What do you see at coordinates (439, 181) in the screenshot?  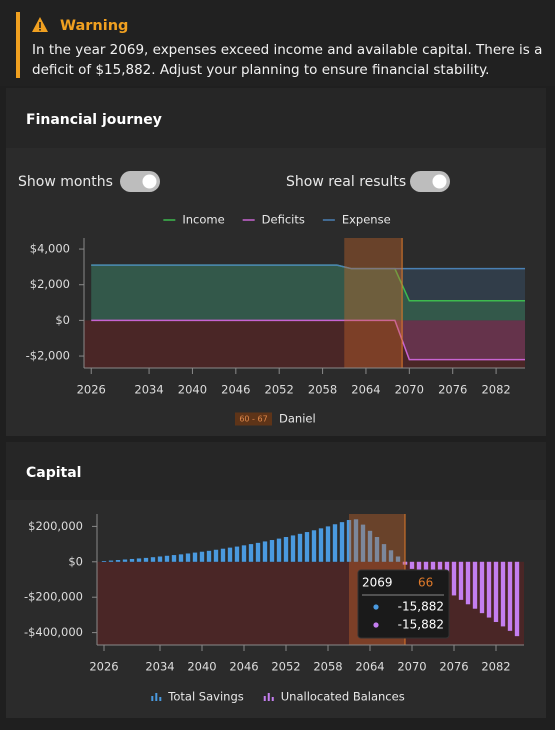 I see `toggle-knob` at bounding box center [439, 181].